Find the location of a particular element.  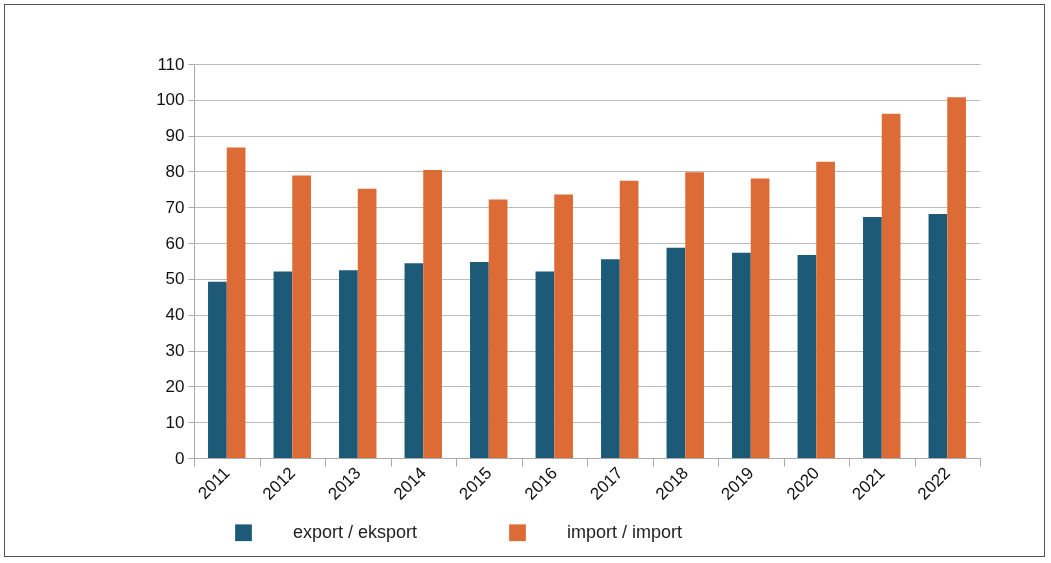

legend-label: export / eksport is located at coordinates (355, 531).